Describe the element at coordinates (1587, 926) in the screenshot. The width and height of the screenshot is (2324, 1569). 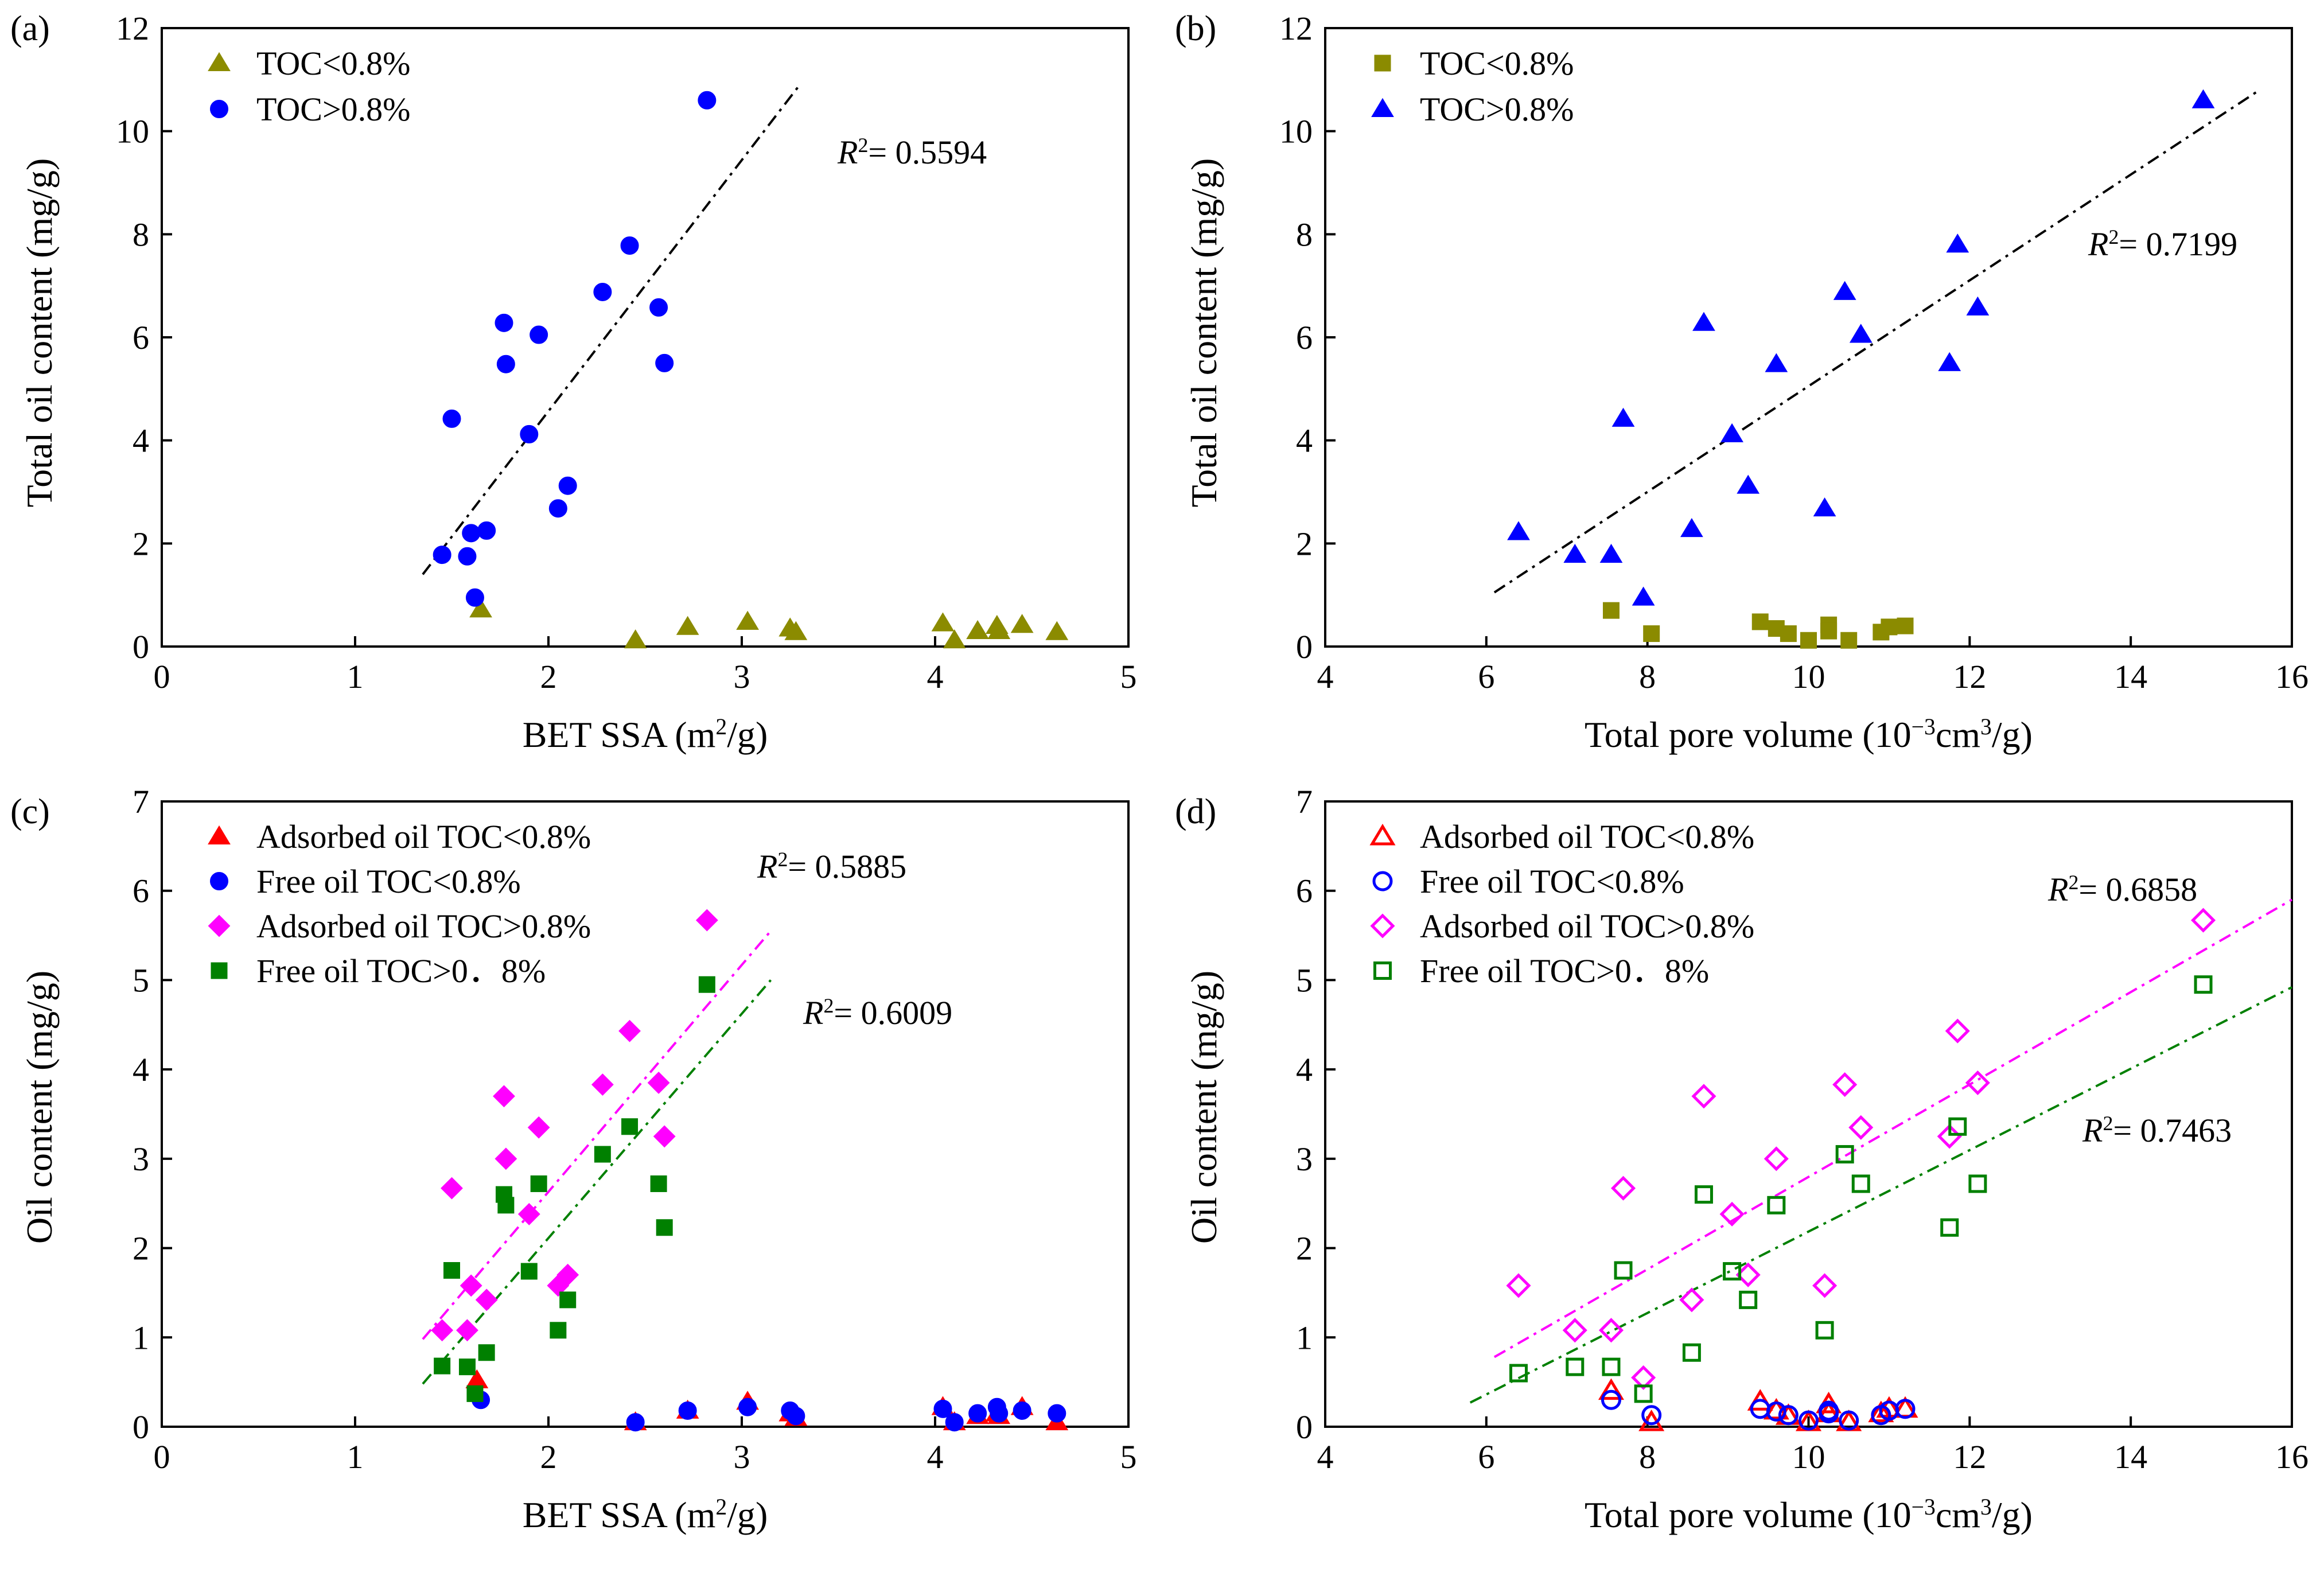
I see `legend-label: Adsorbed oil TOC>0.8%` at that location.